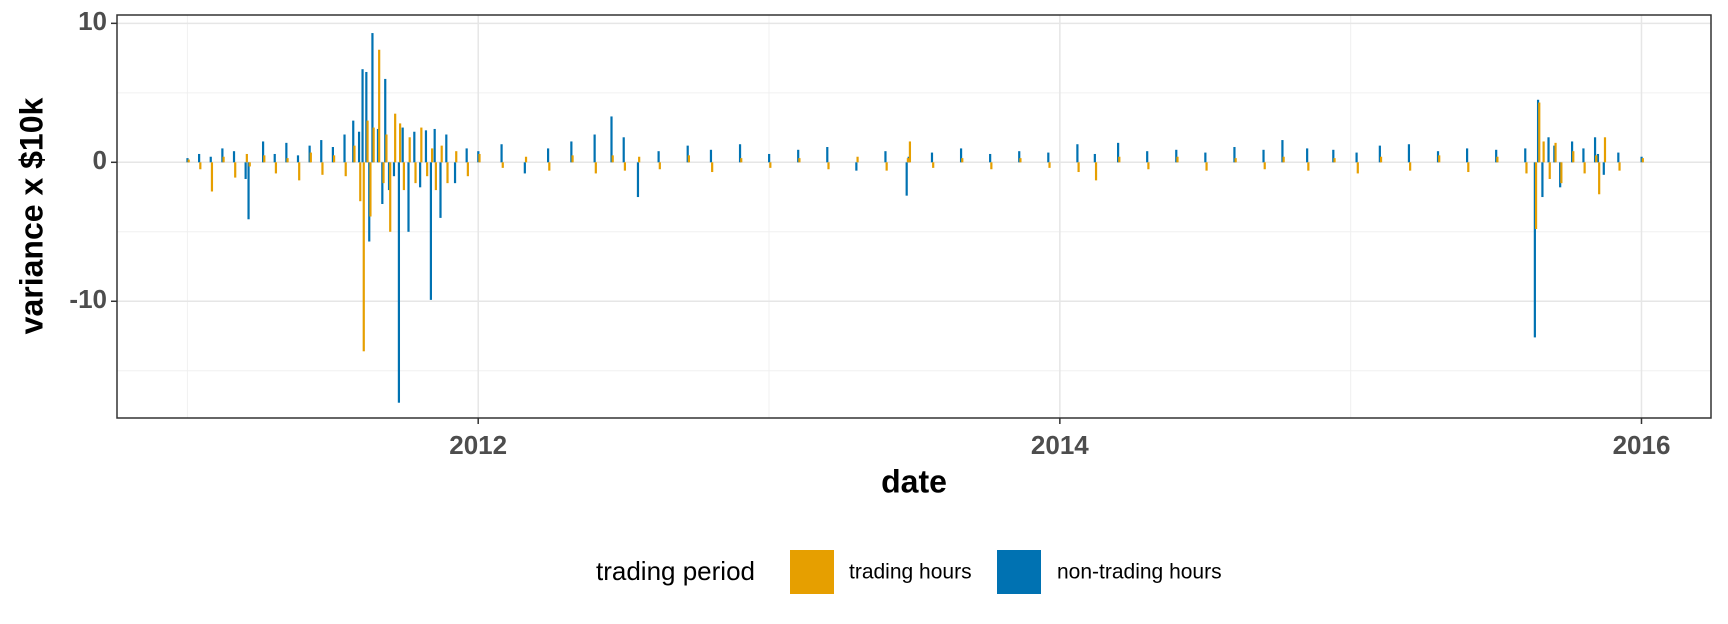 The image size is (1728, 624). Describe the element at coordinates (100, 160) in the screenshot. I see `y-tick-label: 0` at that location.